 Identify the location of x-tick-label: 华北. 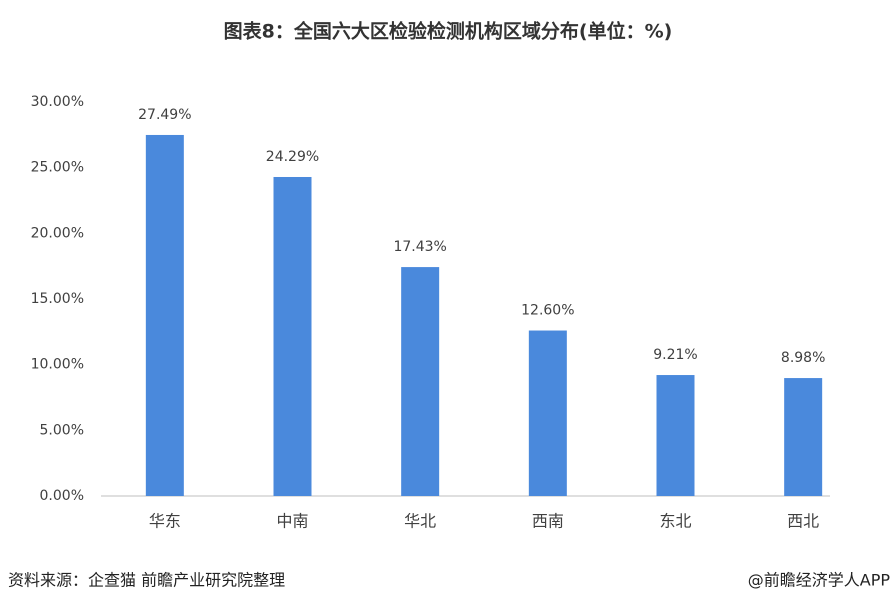
(420, 521).